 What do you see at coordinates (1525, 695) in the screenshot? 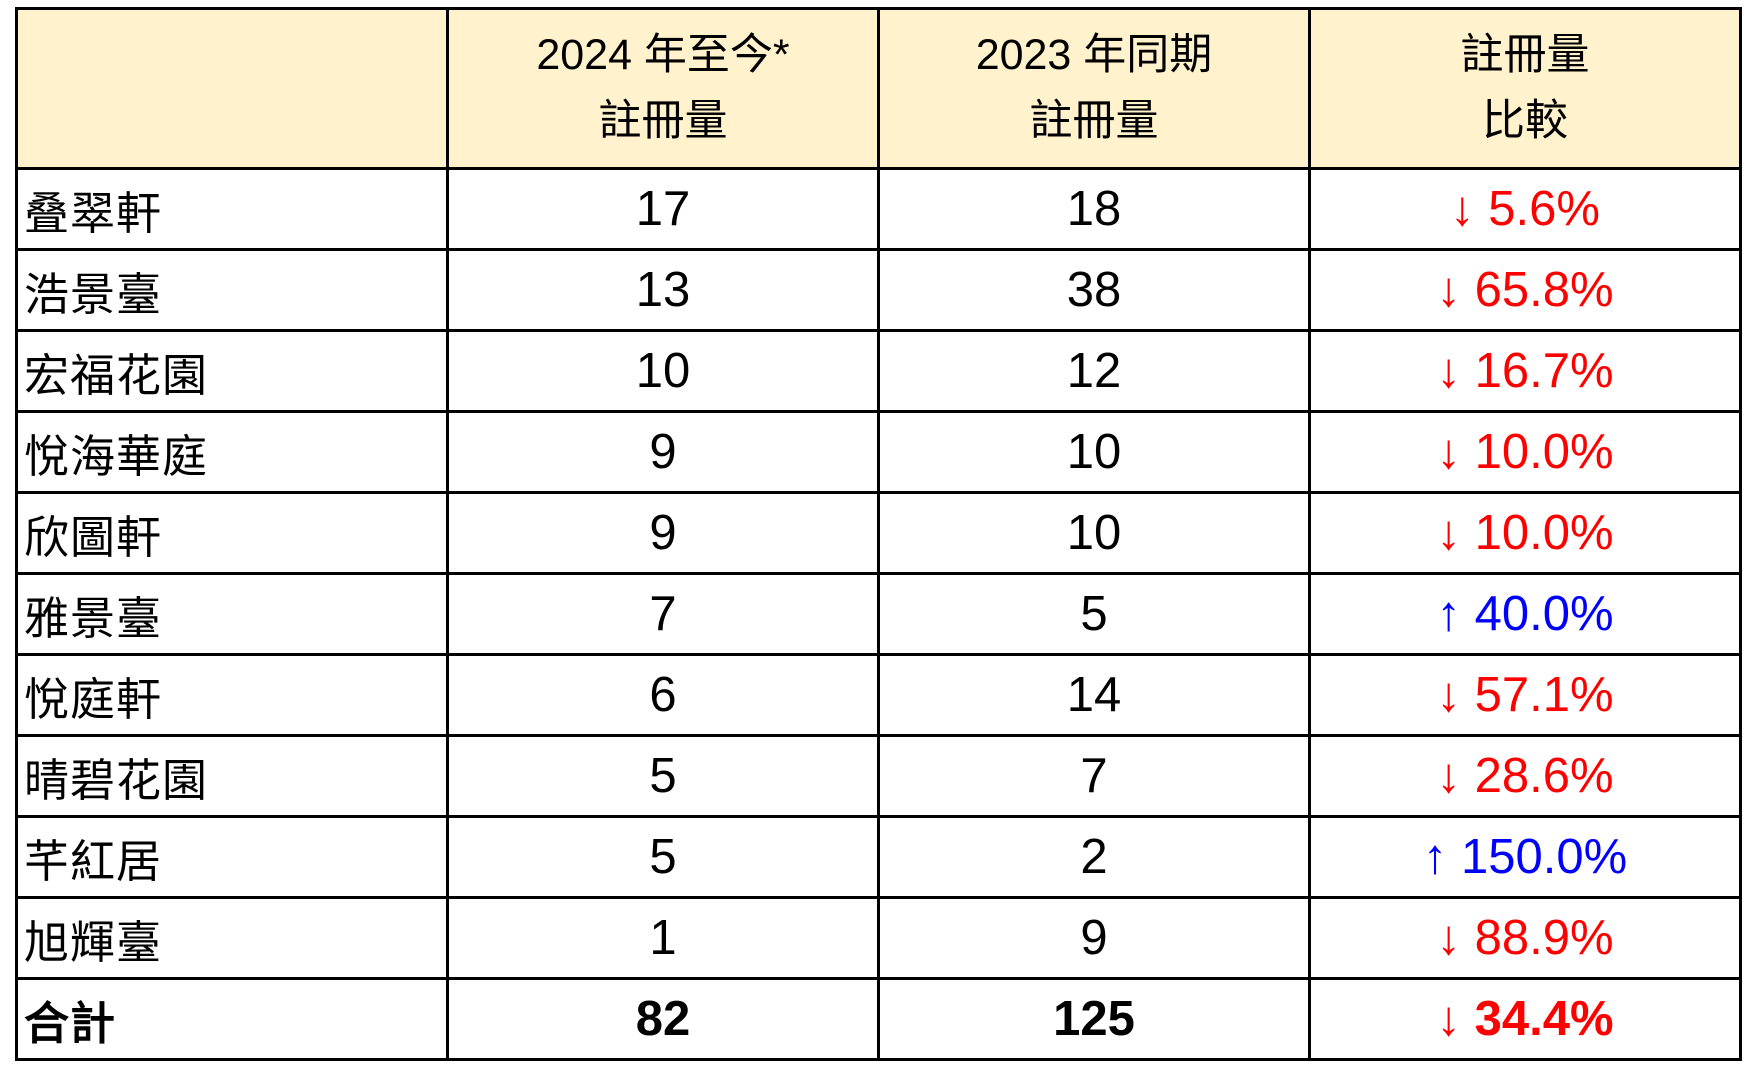
I see `change-cell: ↓ 57.1%` at bounding box center [1525, 695].